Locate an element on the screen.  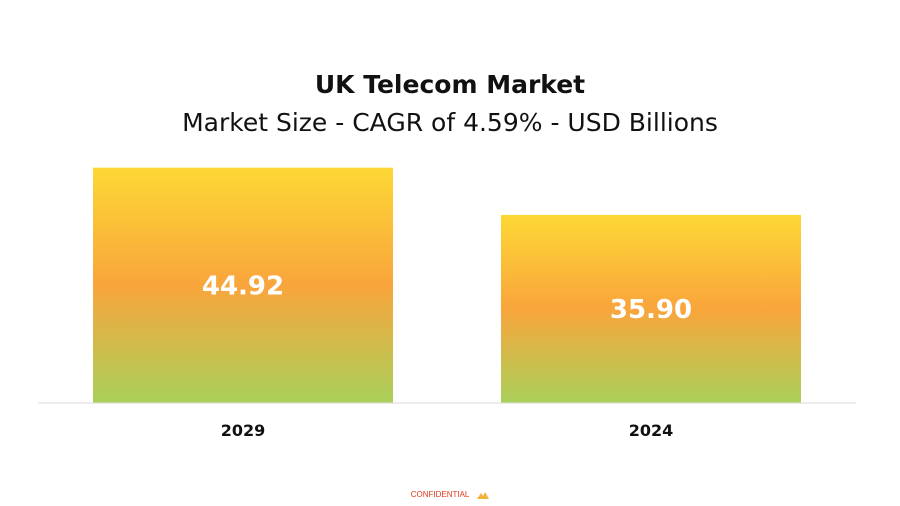
x-tick-label-2024: 2024 is located at coordinates (651, 430).